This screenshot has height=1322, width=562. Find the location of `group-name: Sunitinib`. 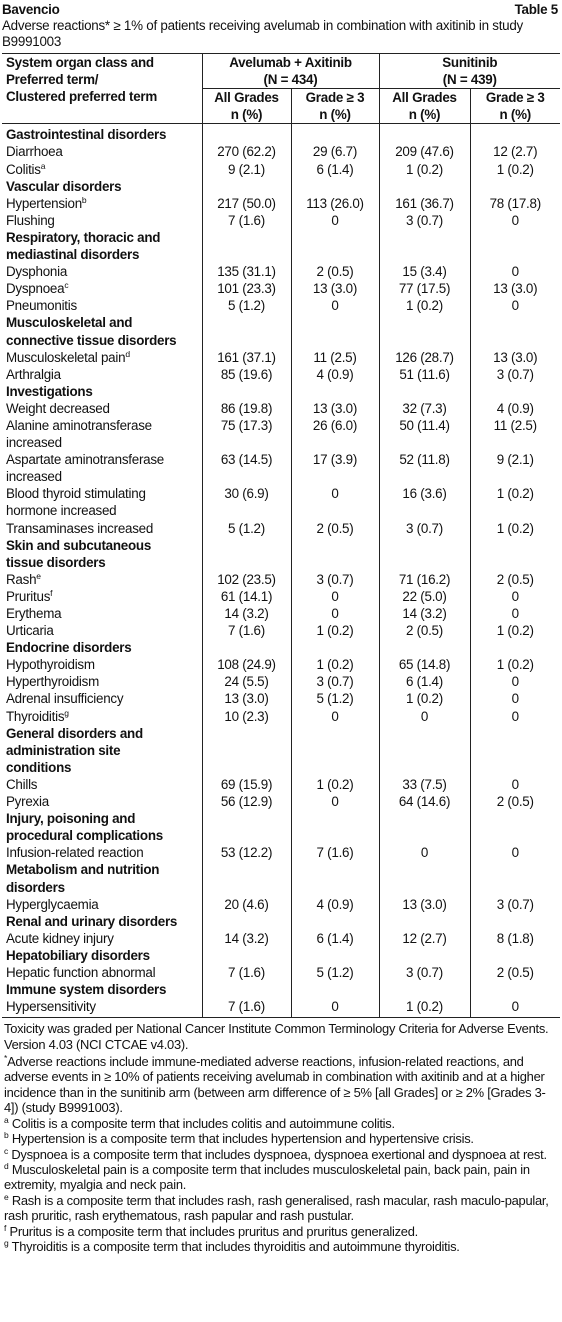

group-name: Sunitinib is located at coordinates (470, 62).